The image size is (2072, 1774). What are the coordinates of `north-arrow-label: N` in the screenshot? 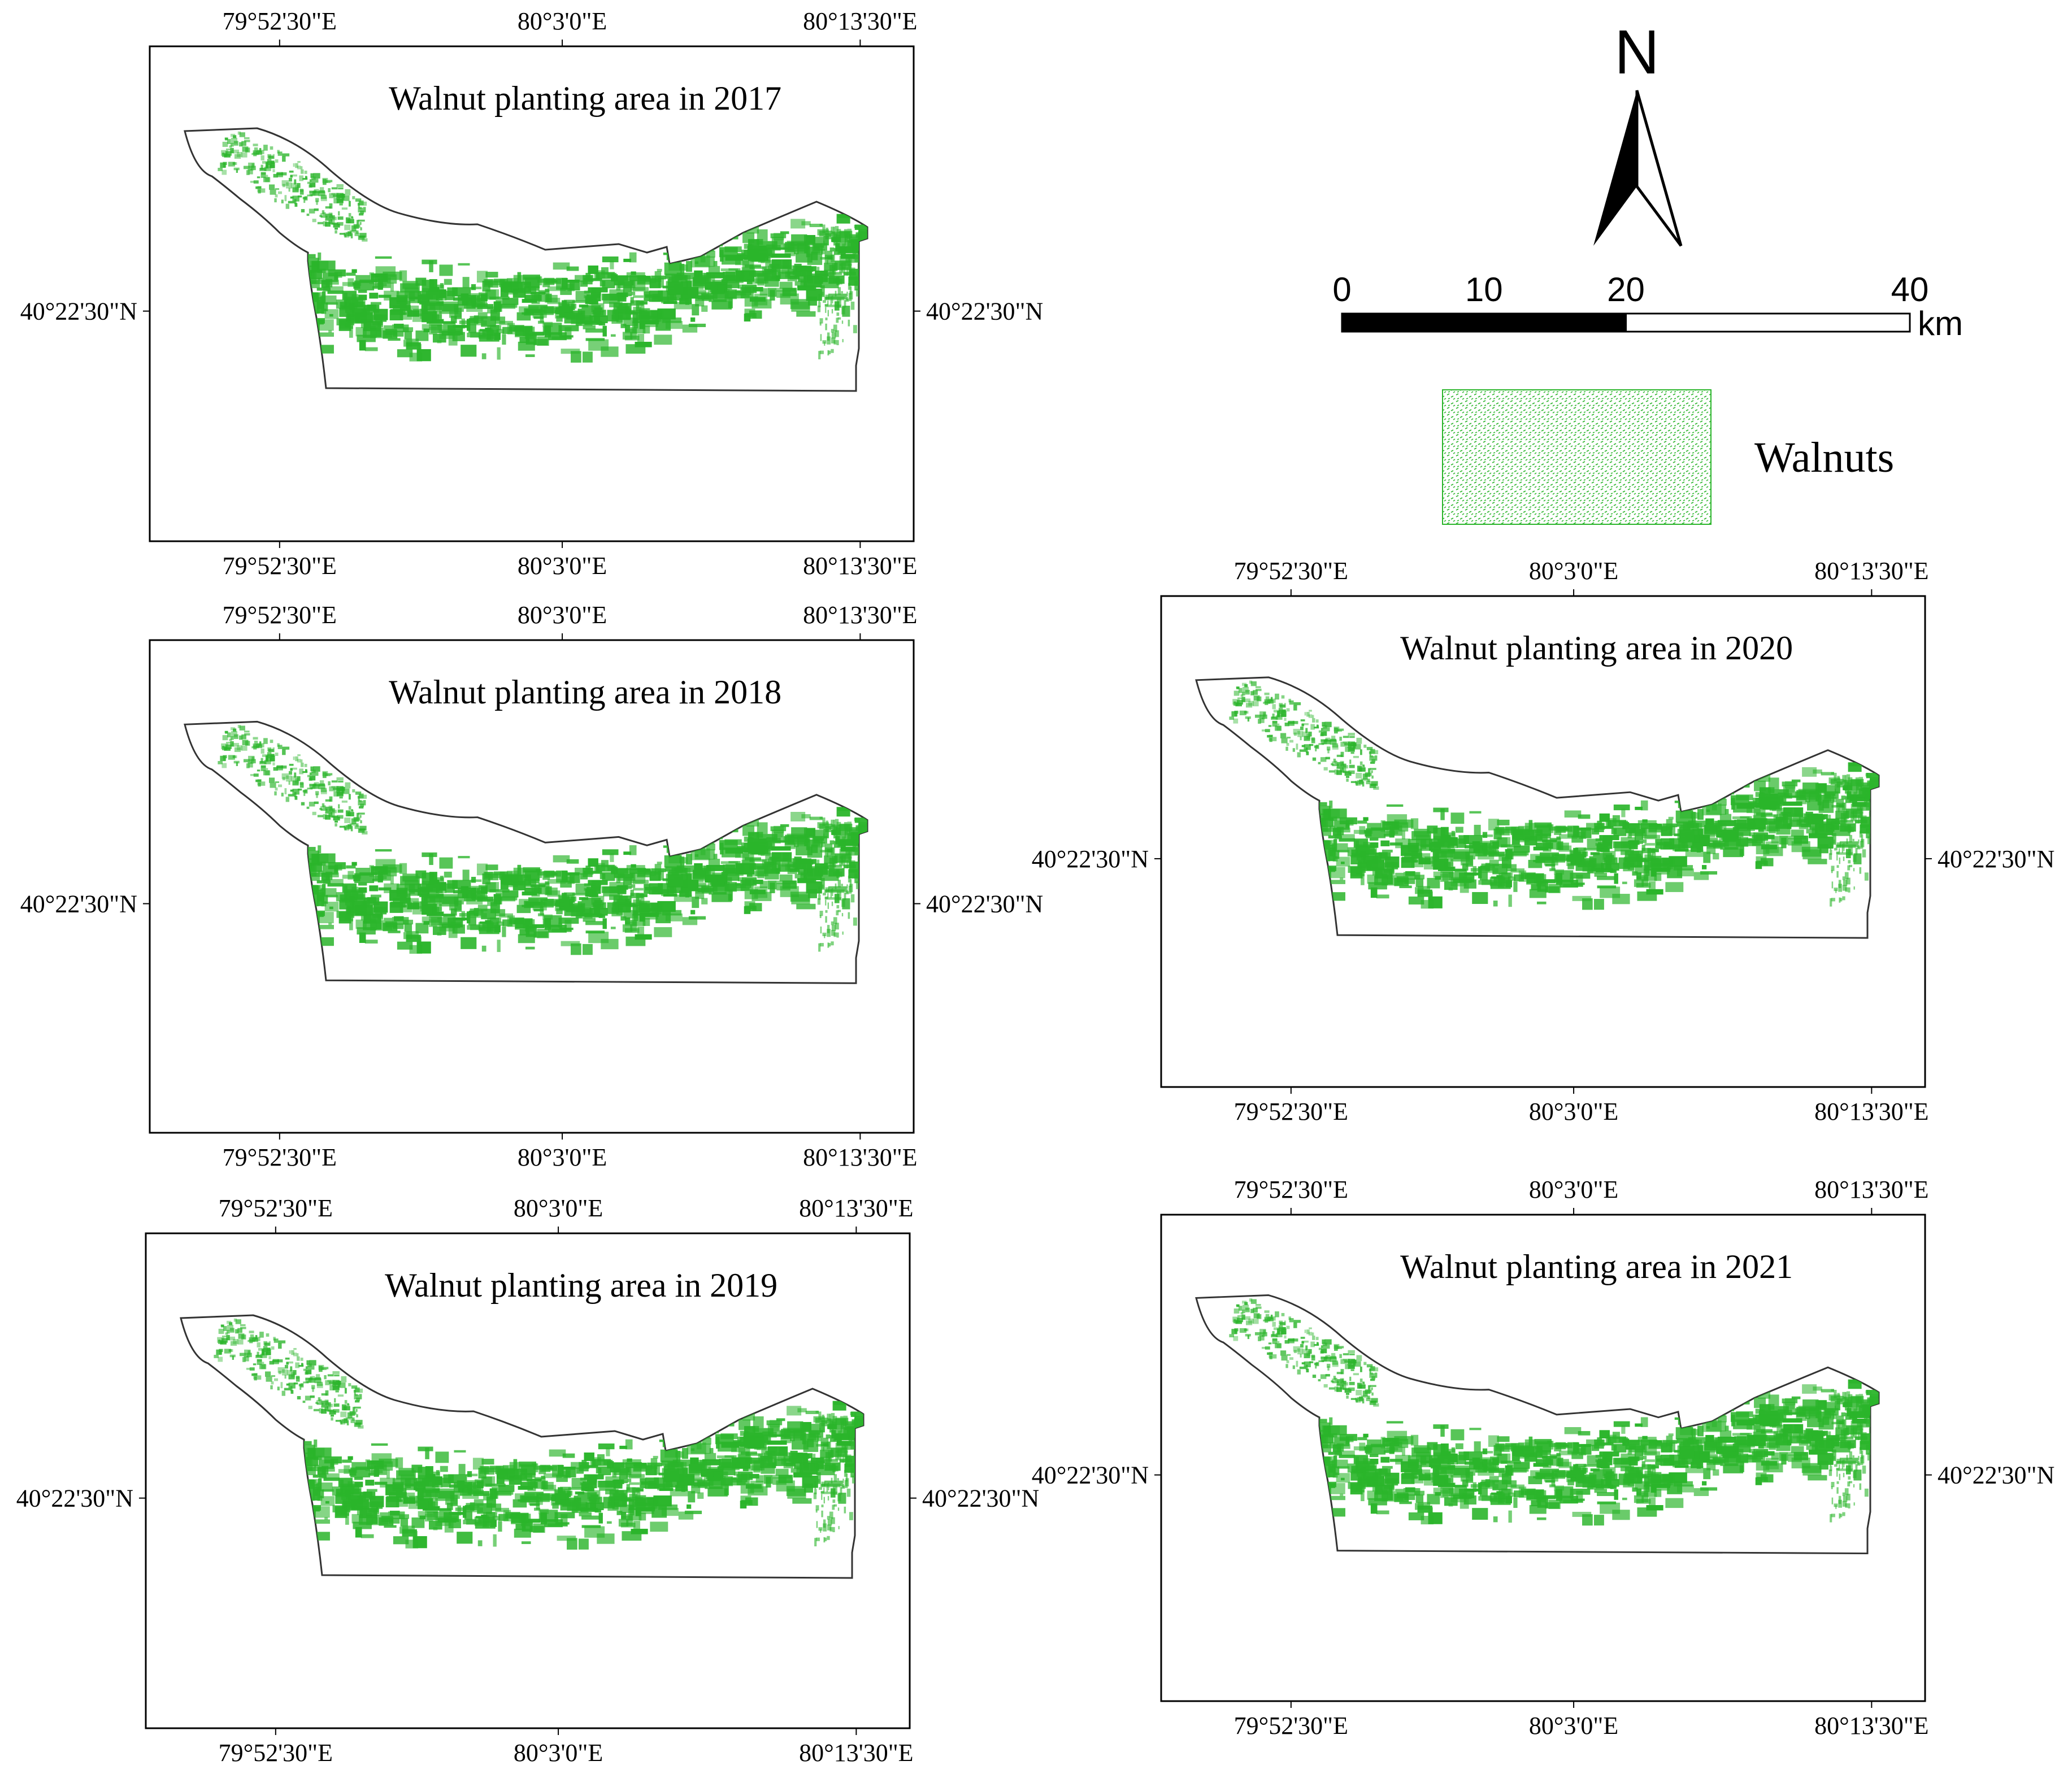 It's located at (1636, 52).